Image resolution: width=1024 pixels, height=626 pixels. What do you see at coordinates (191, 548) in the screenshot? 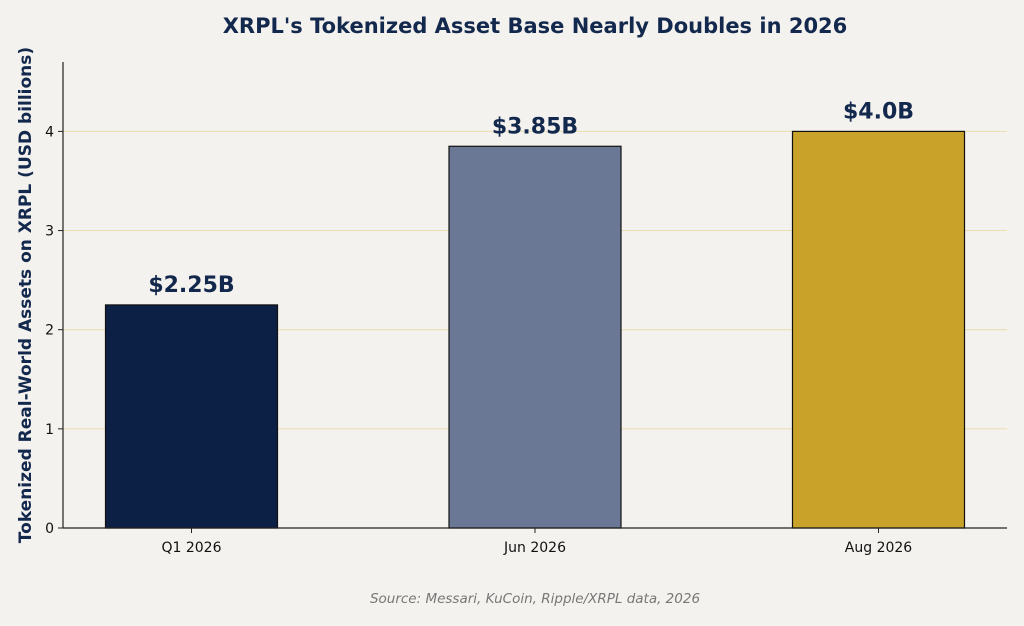
I see `x-tick-label: Q1 2026` at bounding box center [191, 548].